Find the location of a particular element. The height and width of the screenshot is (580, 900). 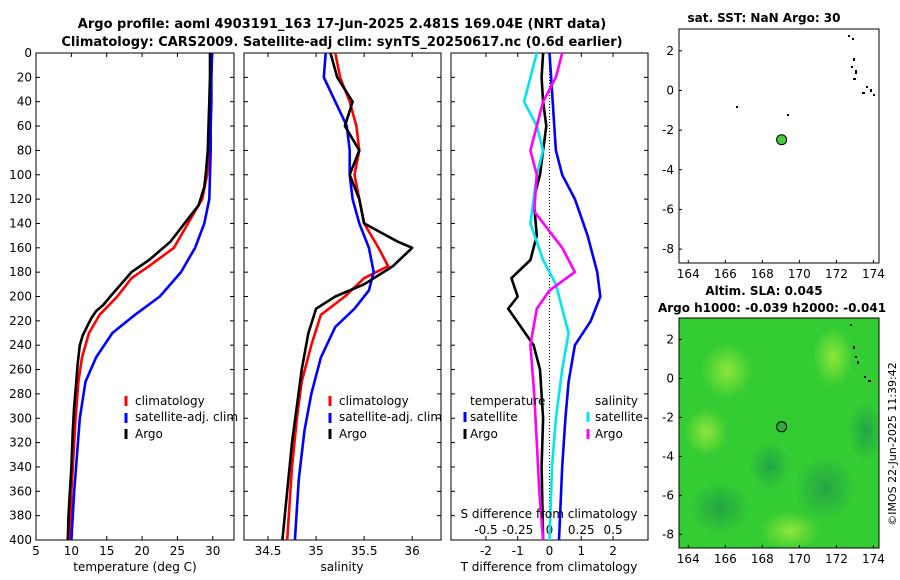

legend-label-temp-satellite: satellite is located at coordinates (494, 417).